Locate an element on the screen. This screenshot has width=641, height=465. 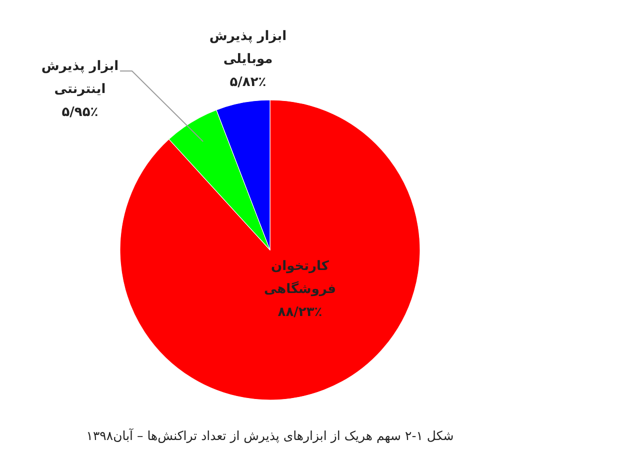
slice-label: کارتخوان فروشگاهی is located at coordinates (300, 278).